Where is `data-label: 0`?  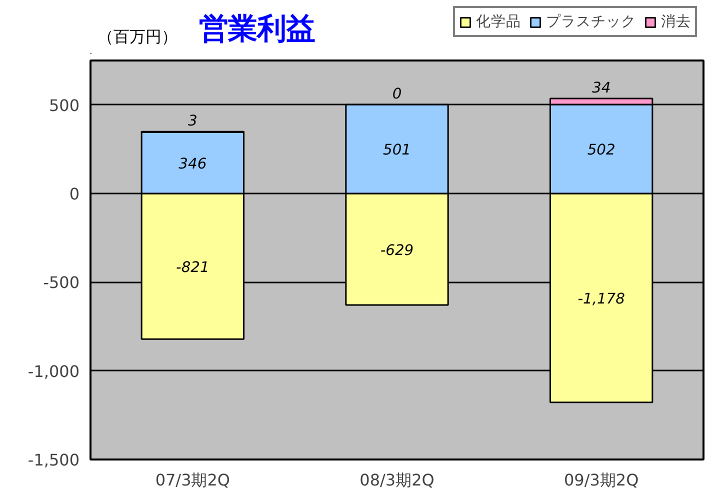 data-label: 0 is located at coordinates (397, 94).